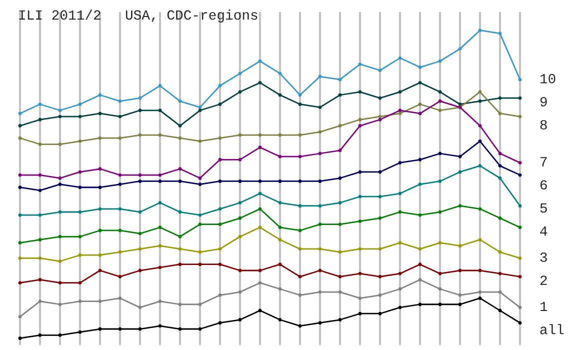 This screenshot has width=580, height=350. I want to click on series-label: 4, so click(544, 231).